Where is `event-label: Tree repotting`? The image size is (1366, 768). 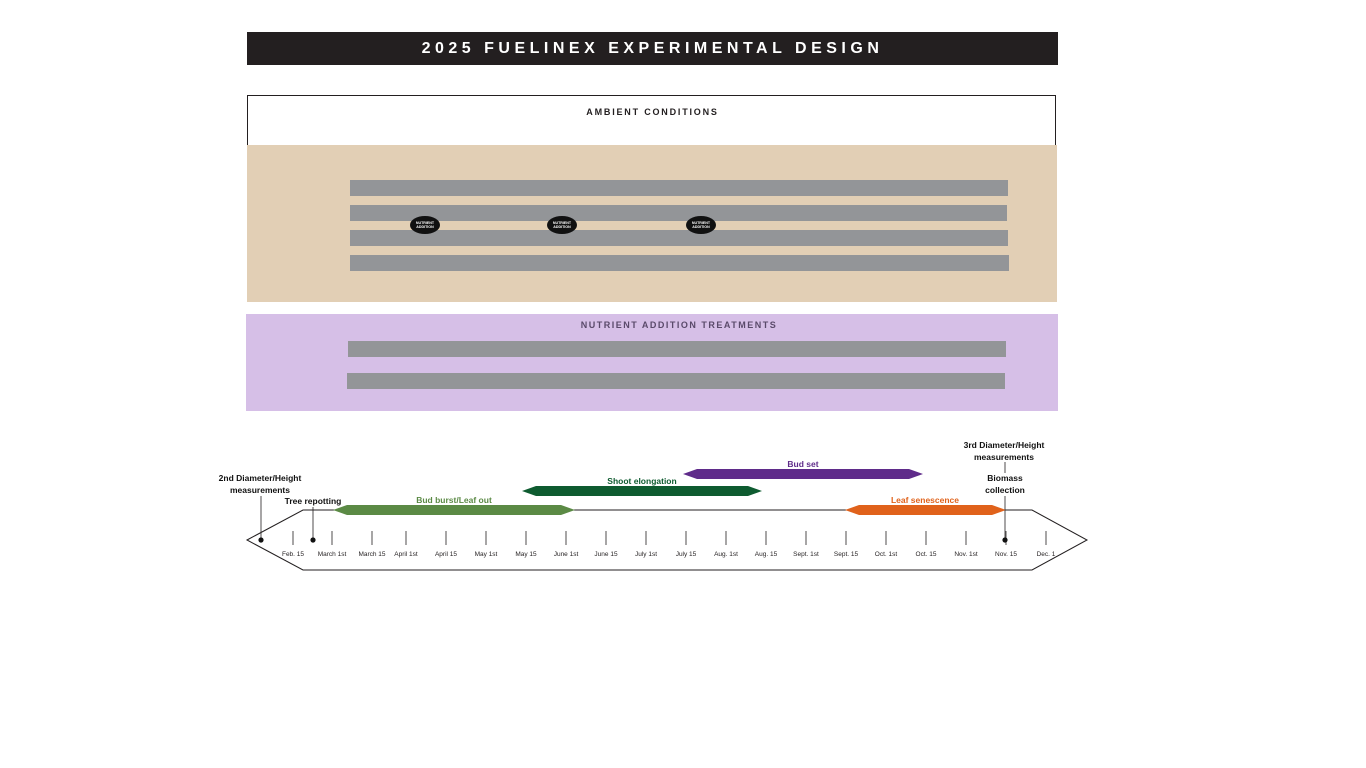
event-label: Tree repotting is located at coordinates (313, 501).